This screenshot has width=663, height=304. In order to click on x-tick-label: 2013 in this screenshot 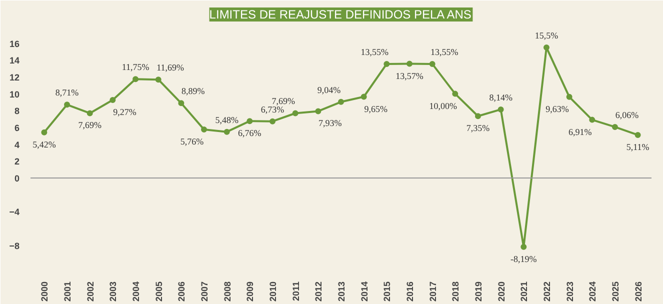, I will do `click(341, 291)`.